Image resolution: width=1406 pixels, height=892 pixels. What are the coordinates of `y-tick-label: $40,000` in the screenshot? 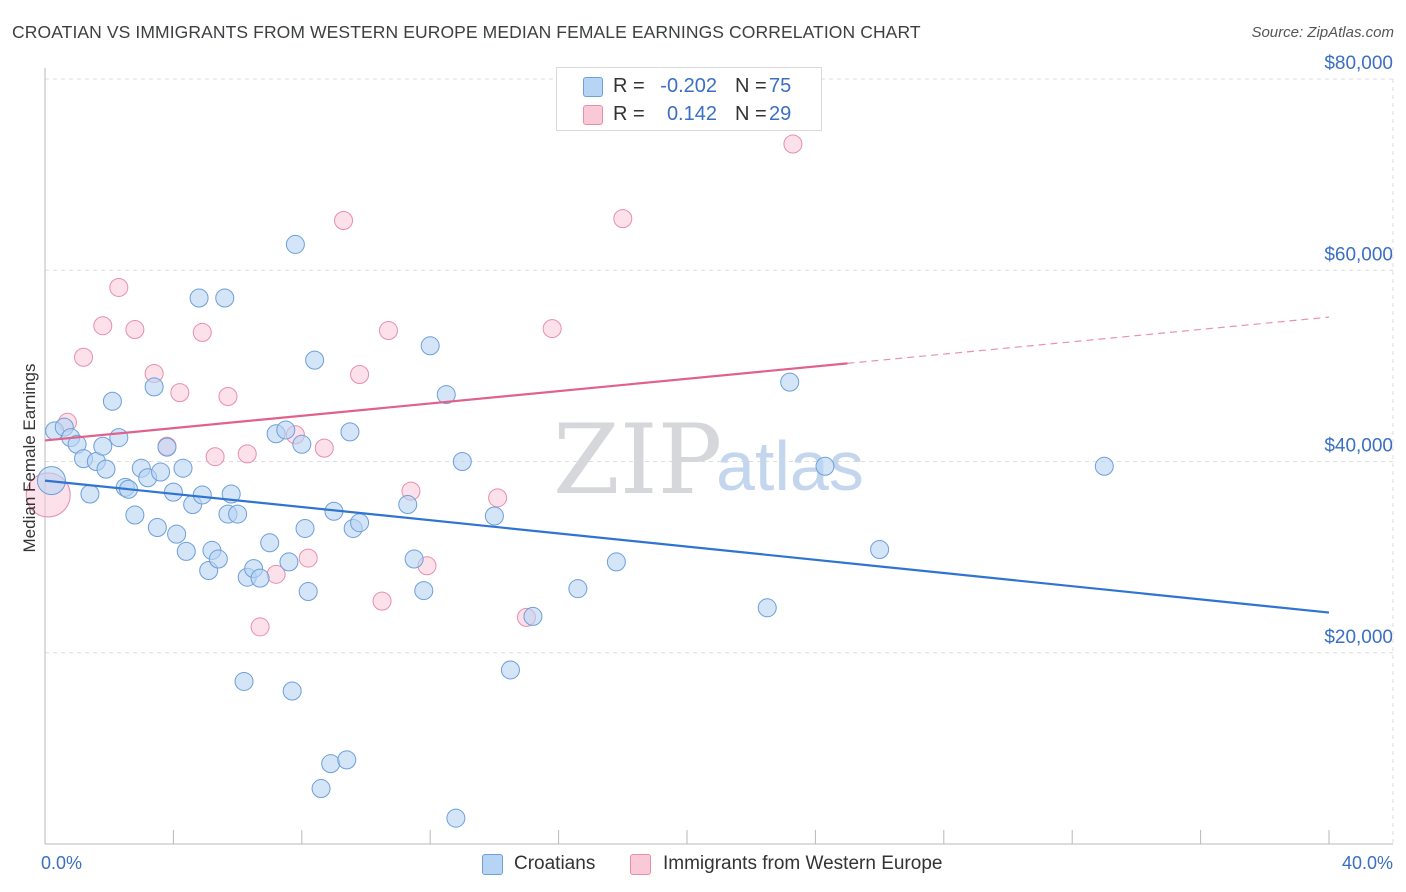 It's located at (1358, 446).